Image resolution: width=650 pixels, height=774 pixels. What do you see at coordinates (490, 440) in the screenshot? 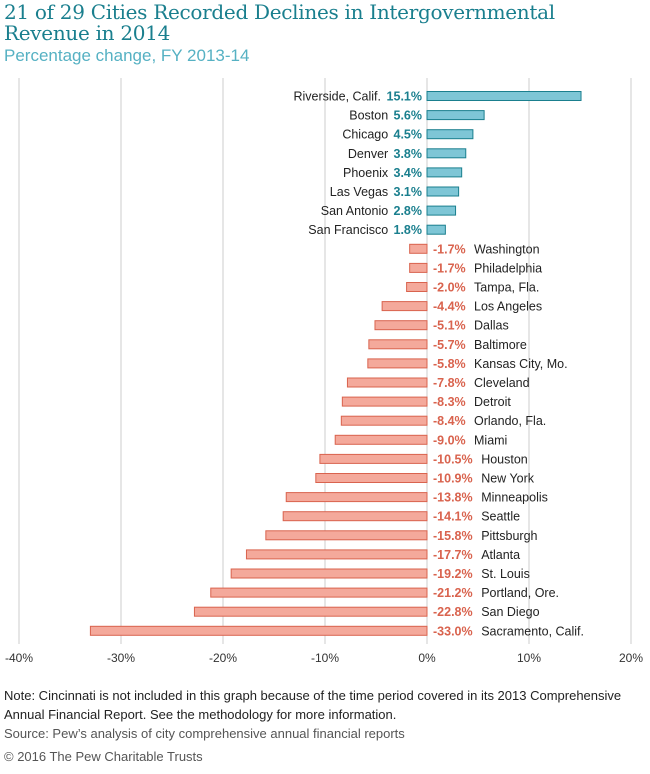
I see `category-label: Miami` at bounding box center [490, 440].